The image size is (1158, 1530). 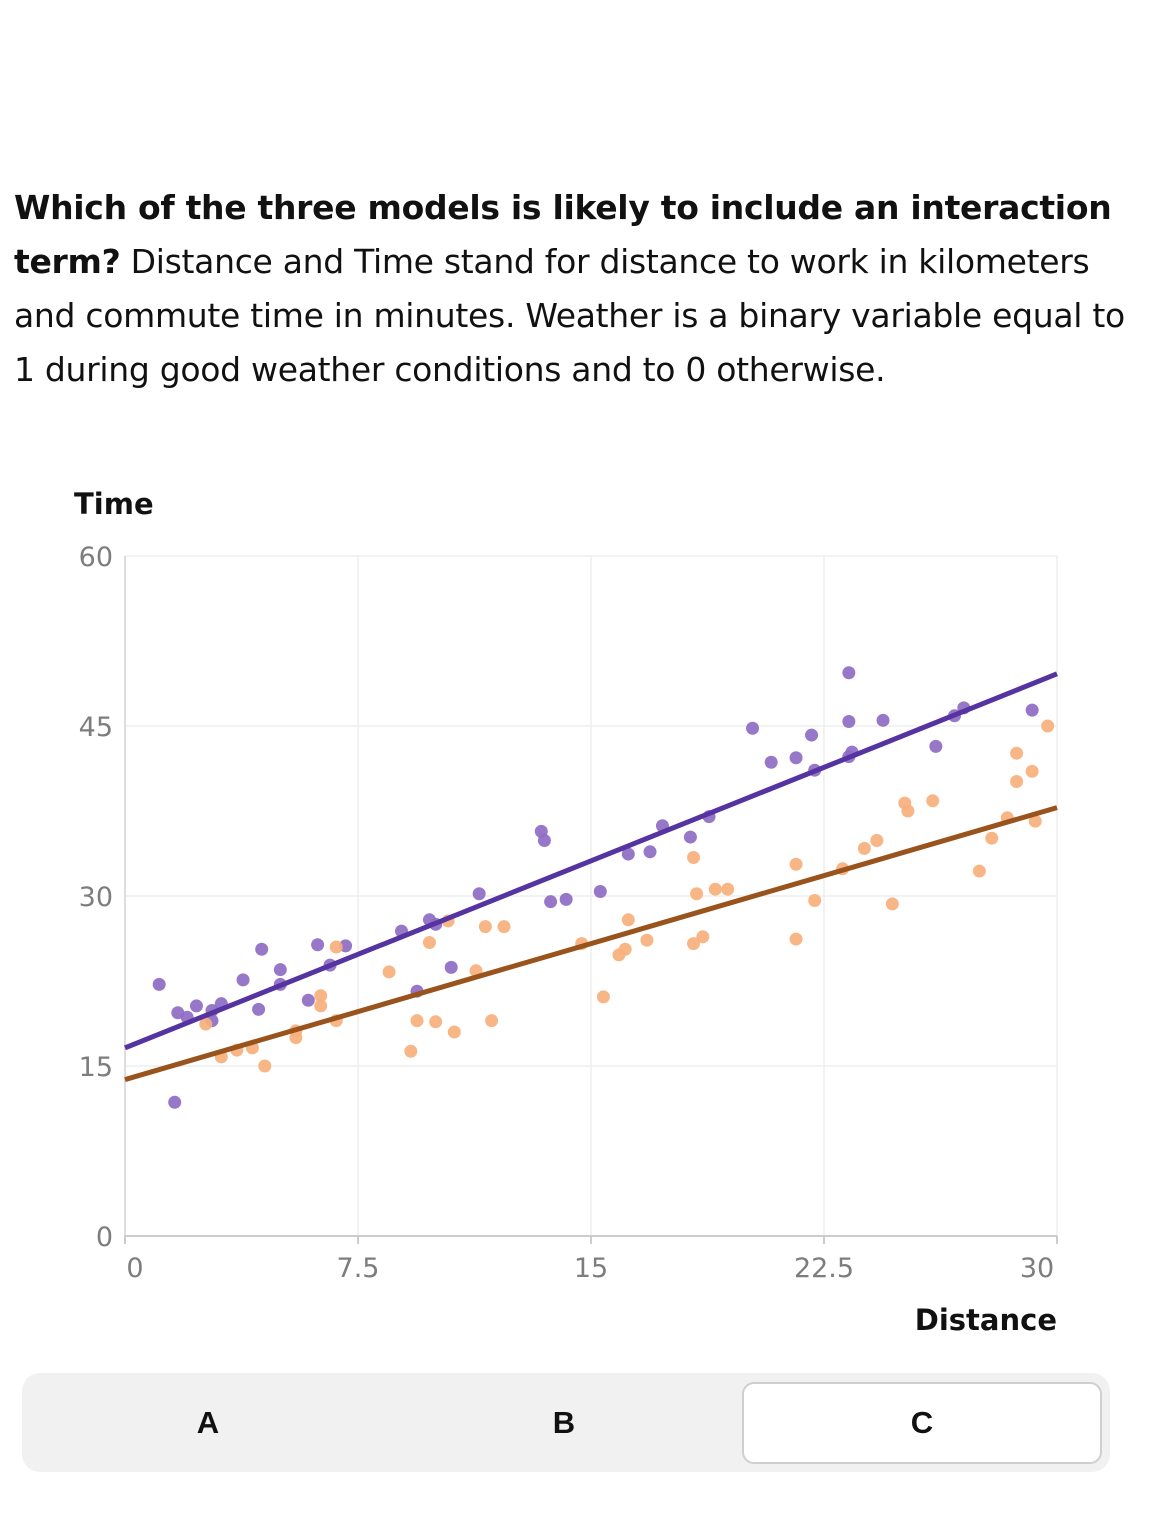 What do you see at coordinates (824, 1268) in the screenshot?
I see `x-tick-label: 22.5` at bounding box center [824, 1268].